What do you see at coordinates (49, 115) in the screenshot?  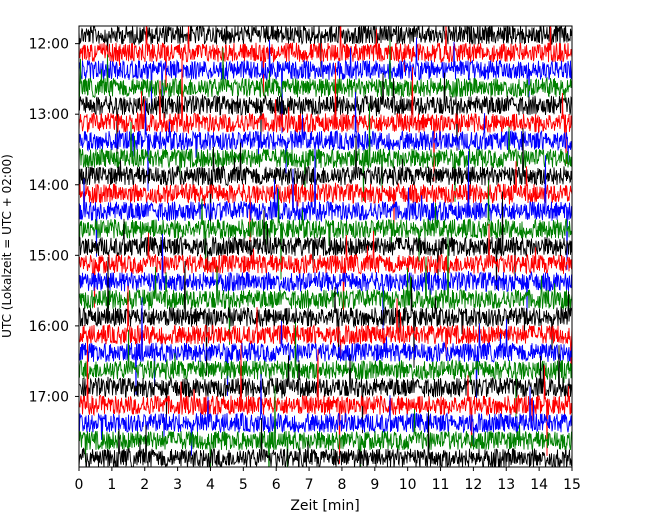 I see `y-tick-label: 13:00` at bounding box center [49, 115].